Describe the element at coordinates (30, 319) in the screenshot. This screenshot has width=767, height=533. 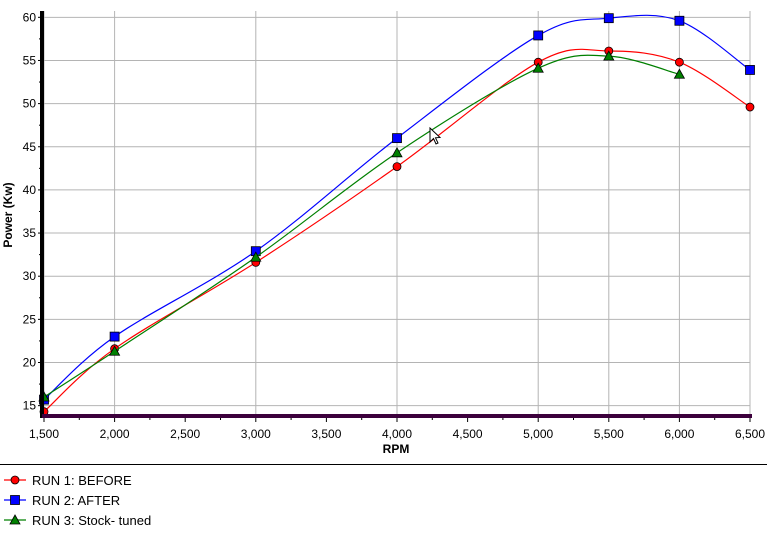
I see `y-tick-label: 25` at that location.